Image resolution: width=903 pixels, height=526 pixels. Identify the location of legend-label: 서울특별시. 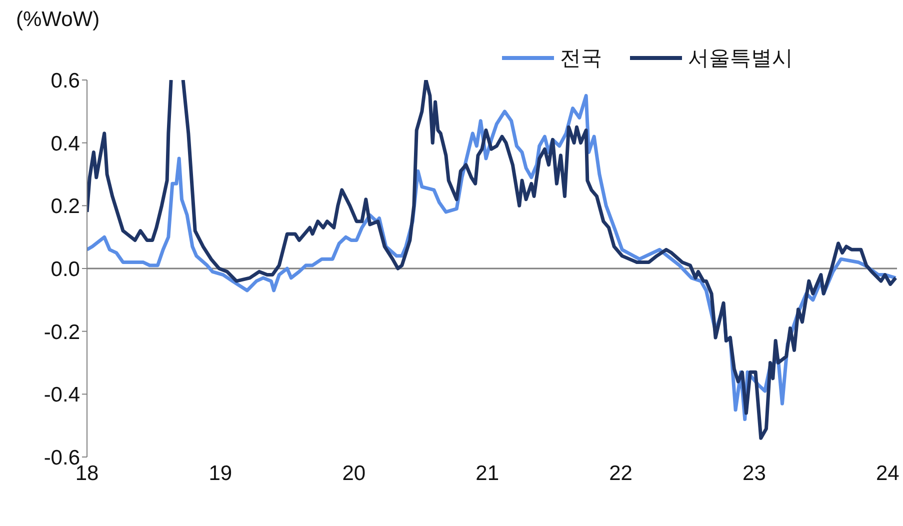
(740, 59).